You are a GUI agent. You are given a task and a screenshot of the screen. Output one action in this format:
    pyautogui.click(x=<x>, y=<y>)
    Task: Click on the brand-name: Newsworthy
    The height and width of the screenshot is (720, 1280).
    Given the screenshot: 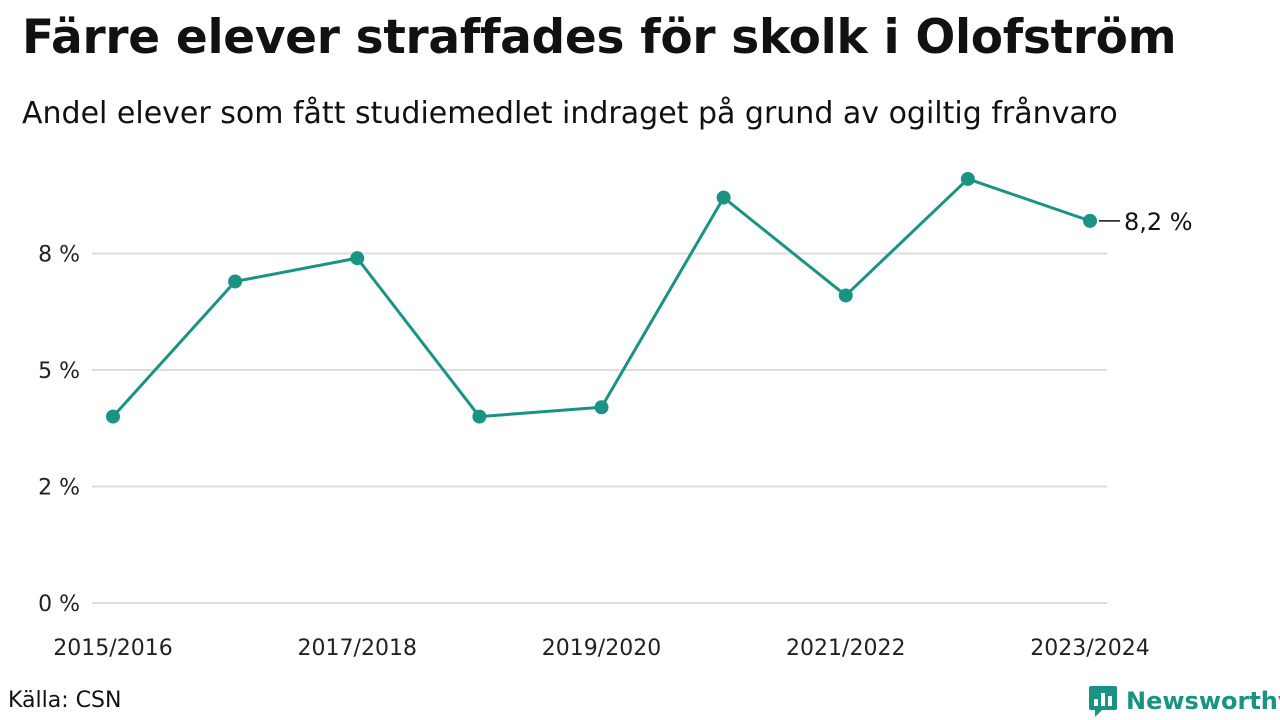 What is the action you would take?
    pyautogui.click(x=1203, y=701)
    